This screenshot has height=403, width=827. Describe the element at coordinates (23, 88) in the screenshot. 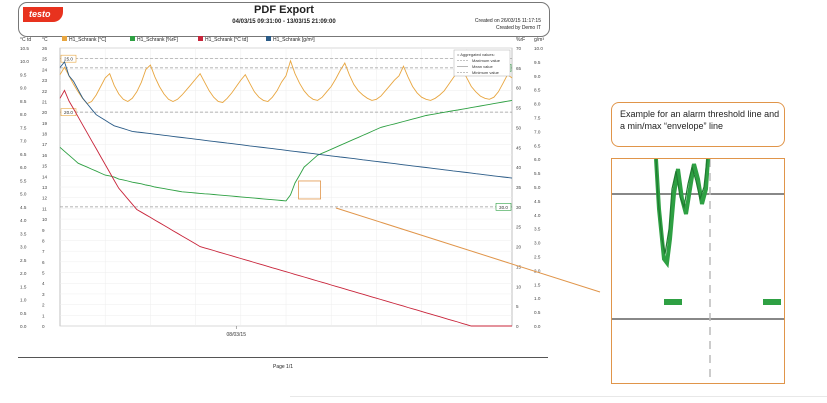

I see `tick-label-c-td: 9.0` at that location.